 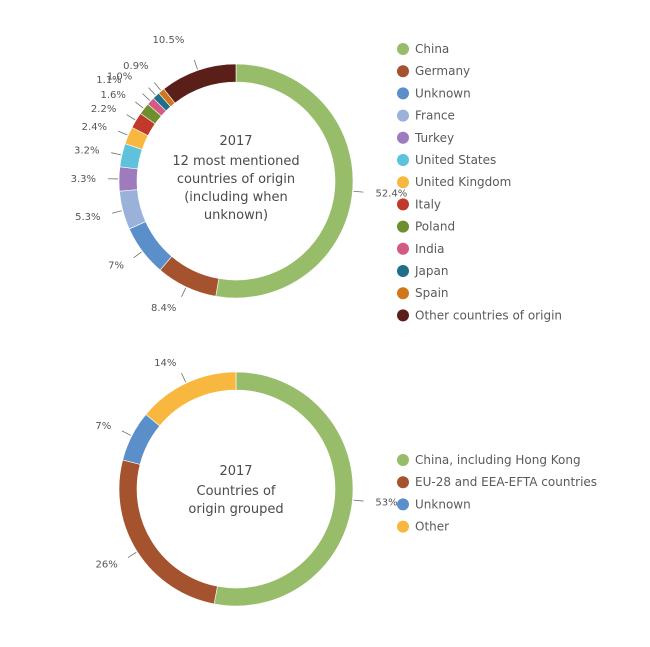 What do you see at coordinates (236, 179) in the screenshot?
I see `center-caption-line: countries of origin` at bounding box center [236, 179].